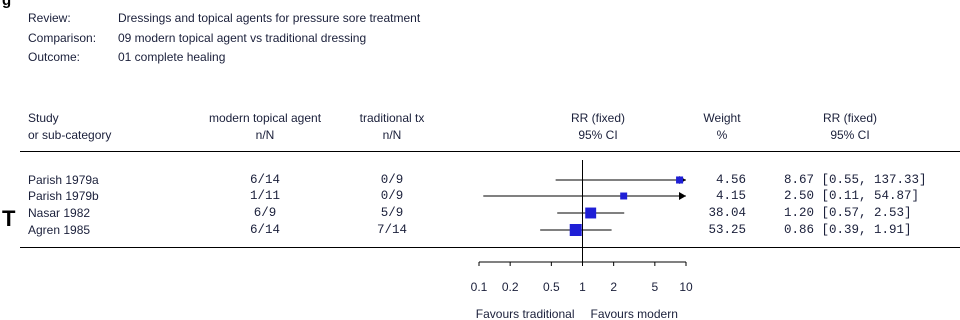 The height and width of the screenshot is (320, 960). Describe the element at coordinates (510, 287) in the screenshot. I see `x-tick-label: 0.2` at that location.